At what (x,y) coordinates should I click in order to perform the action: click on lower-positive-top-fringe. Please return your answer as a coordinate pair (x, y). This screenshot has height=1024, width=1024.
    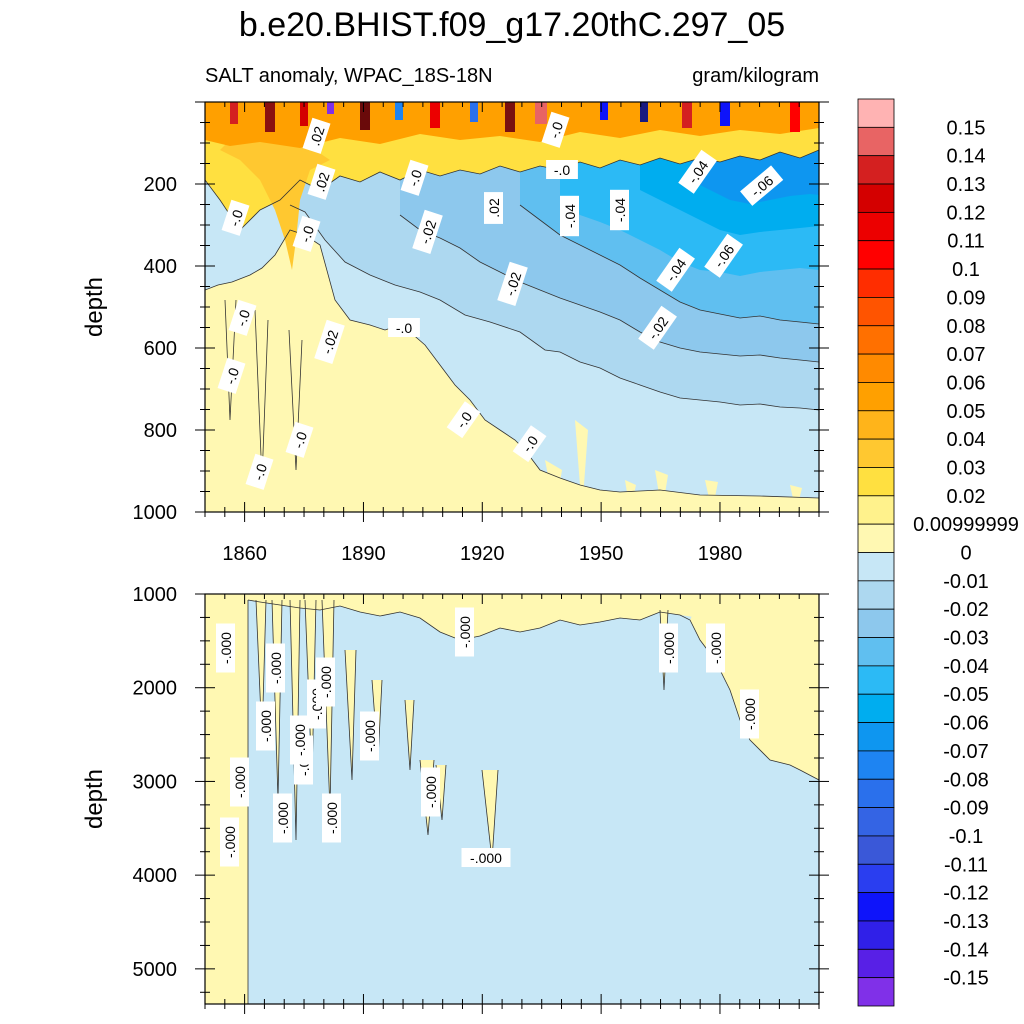
    Looking at the image, I should click on (533, 617).